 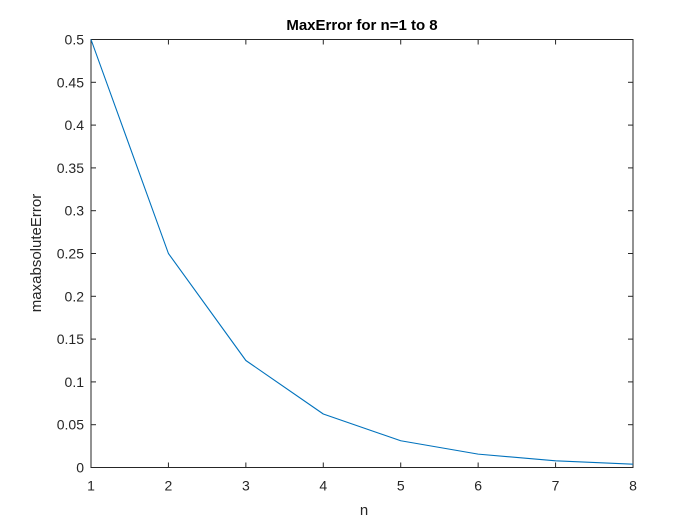 I want to click on y-tick-label: 0.3, so click(x=75, y=211).